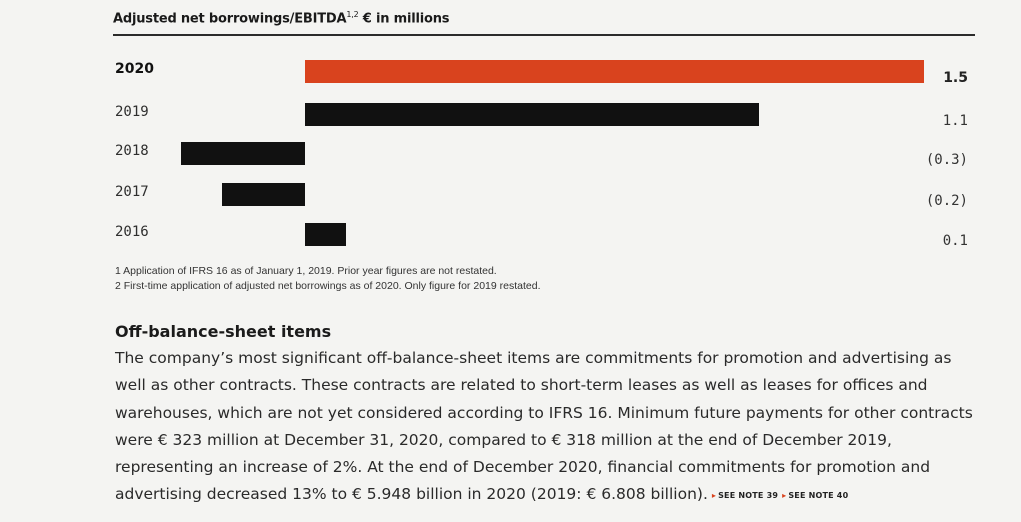 The height and width of the screenshot is (522, 1021). Describe the element at coordinates (955, 78) in the screenshot. I see `value-label-2020: 1.5` at that location.